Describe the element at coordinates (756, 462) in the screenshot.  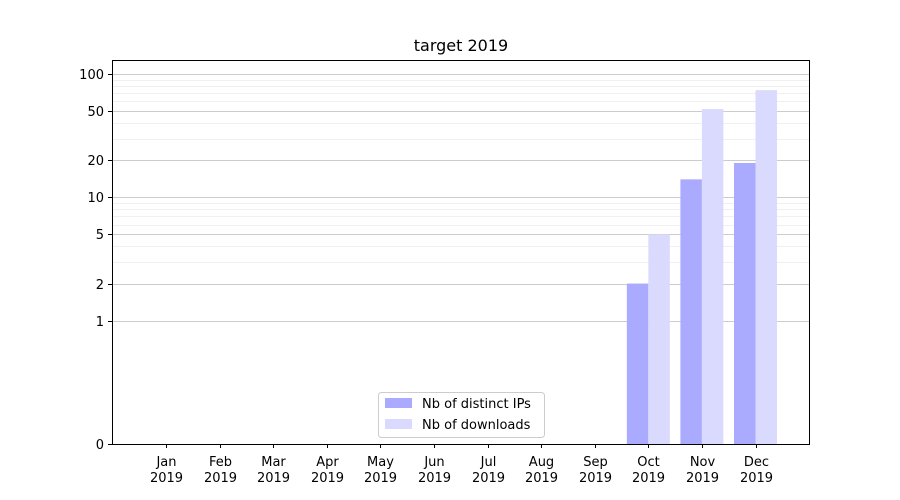
I see `x-tick-label-month: Dec` at that location.